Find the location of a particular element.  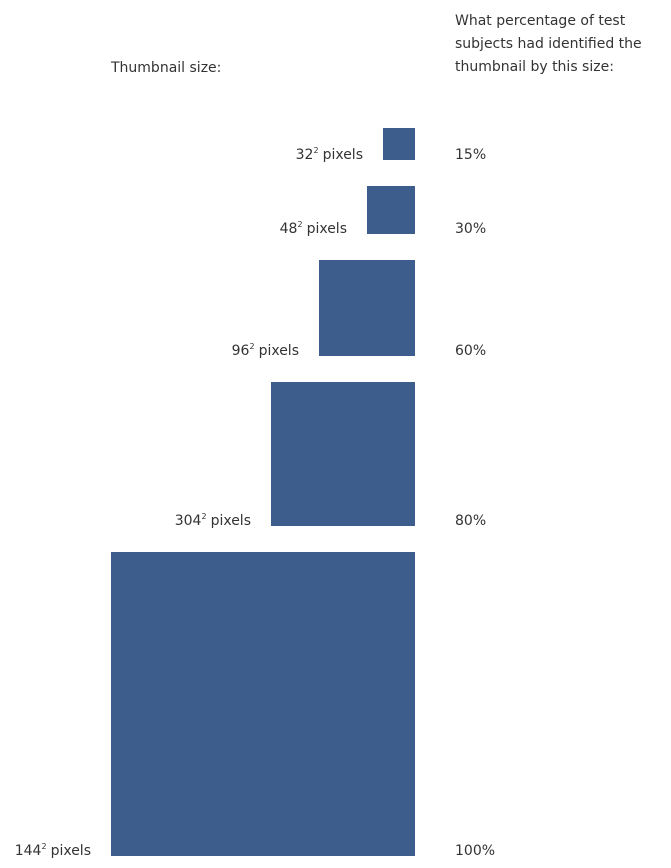

percentage-label: 30% is located at coordinates (470, 229).